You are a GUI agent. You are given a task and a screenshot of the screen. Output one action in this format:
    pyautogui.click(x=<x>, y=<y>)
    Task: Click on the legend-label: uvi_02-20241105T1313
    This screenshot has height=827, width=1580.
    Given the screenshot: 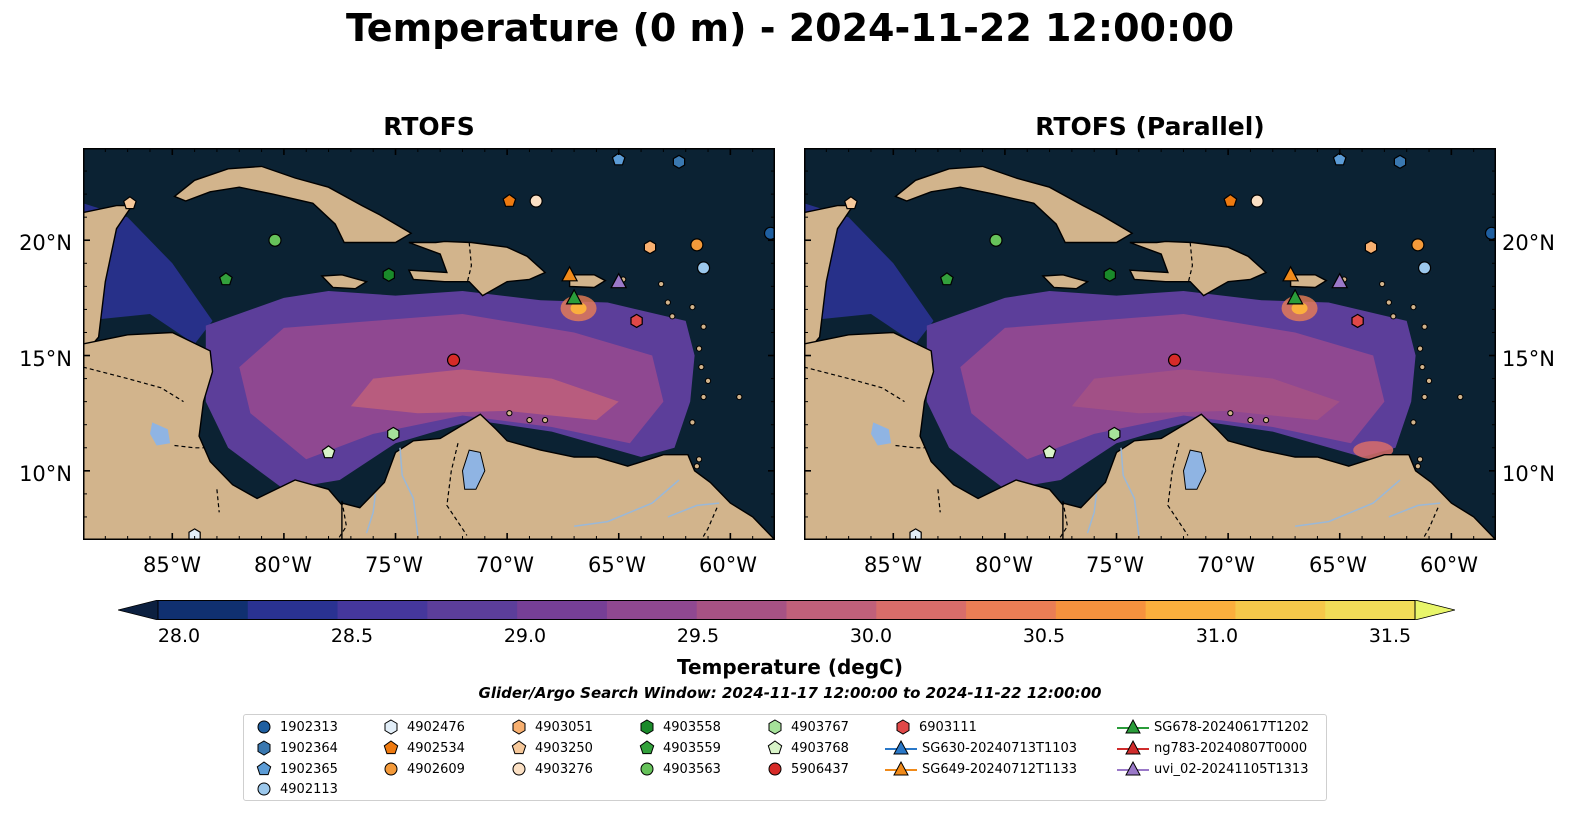 What is the action you would take?
    pyautogui.click(x=1231, y=769)
    